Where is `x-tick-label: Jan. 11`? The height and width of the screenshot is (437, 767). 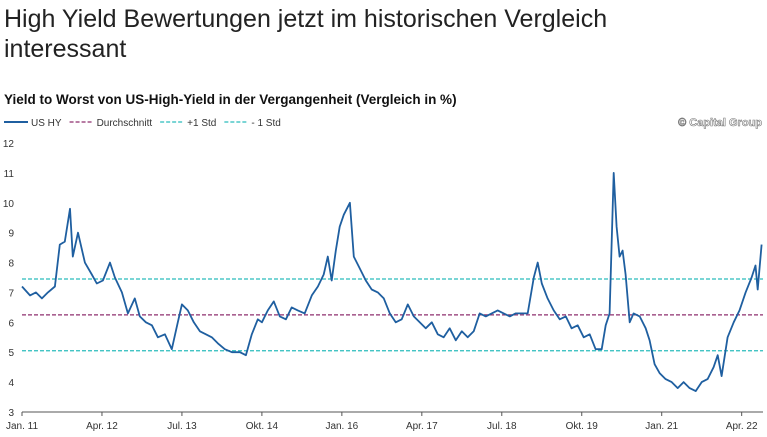 x-tick-label: Jan. 11 is located at coordinates (22, 426).